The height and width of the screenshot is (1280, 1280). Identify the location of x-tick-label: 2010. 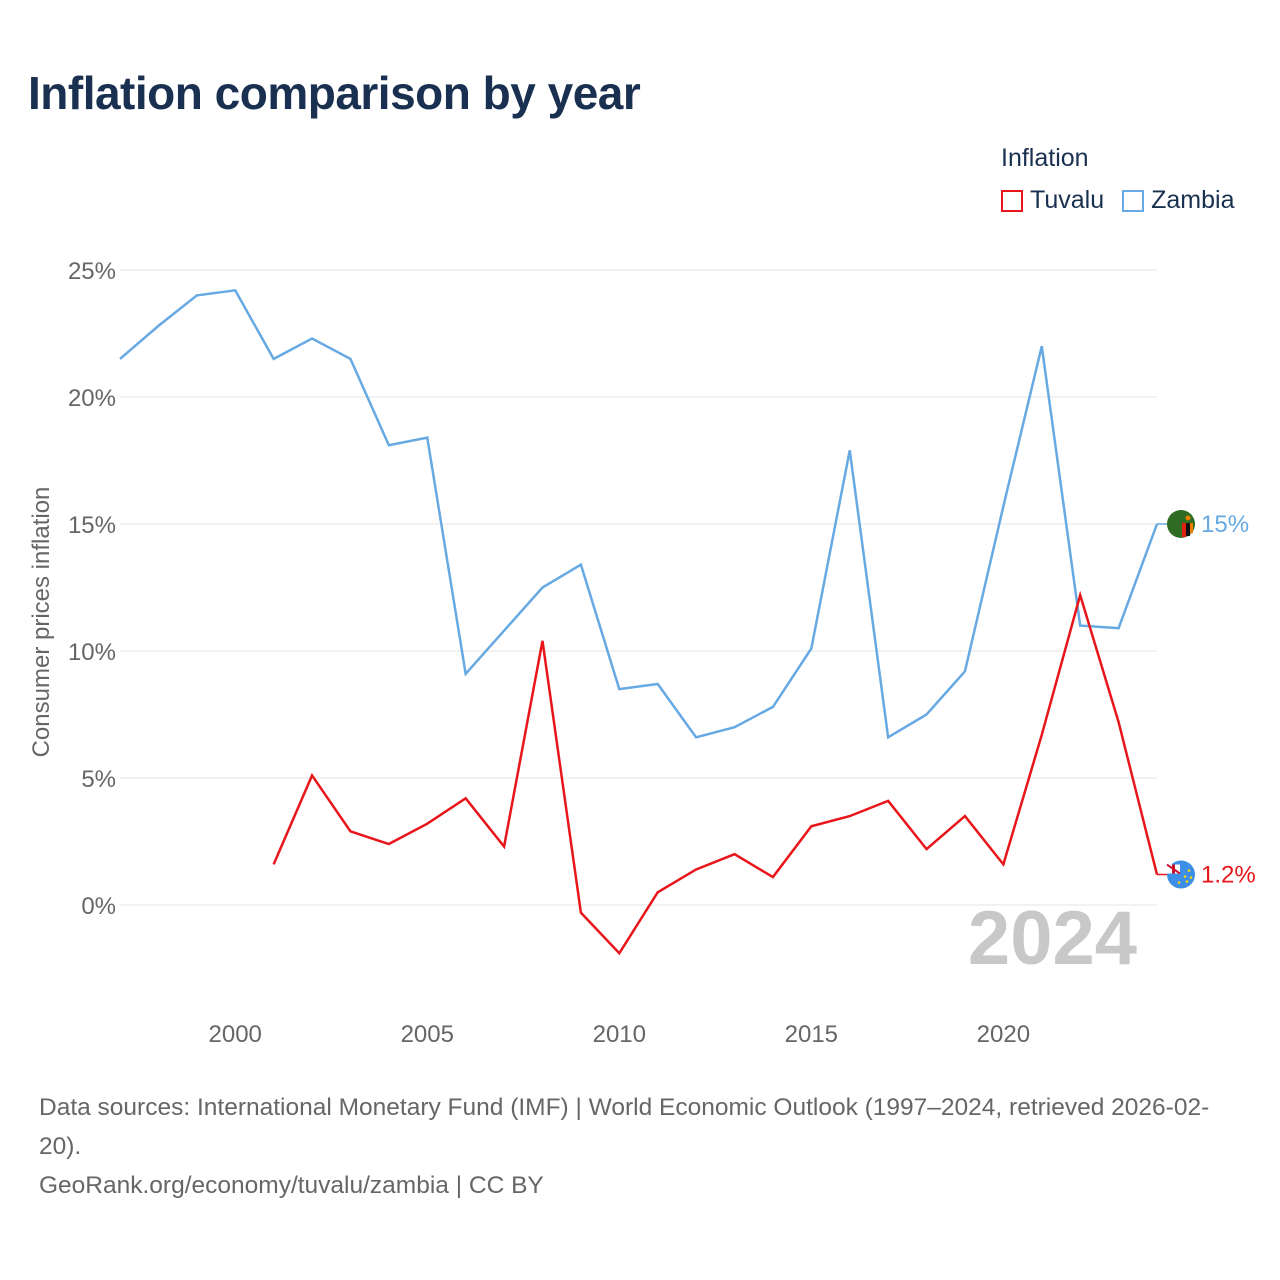
(619, 1034).